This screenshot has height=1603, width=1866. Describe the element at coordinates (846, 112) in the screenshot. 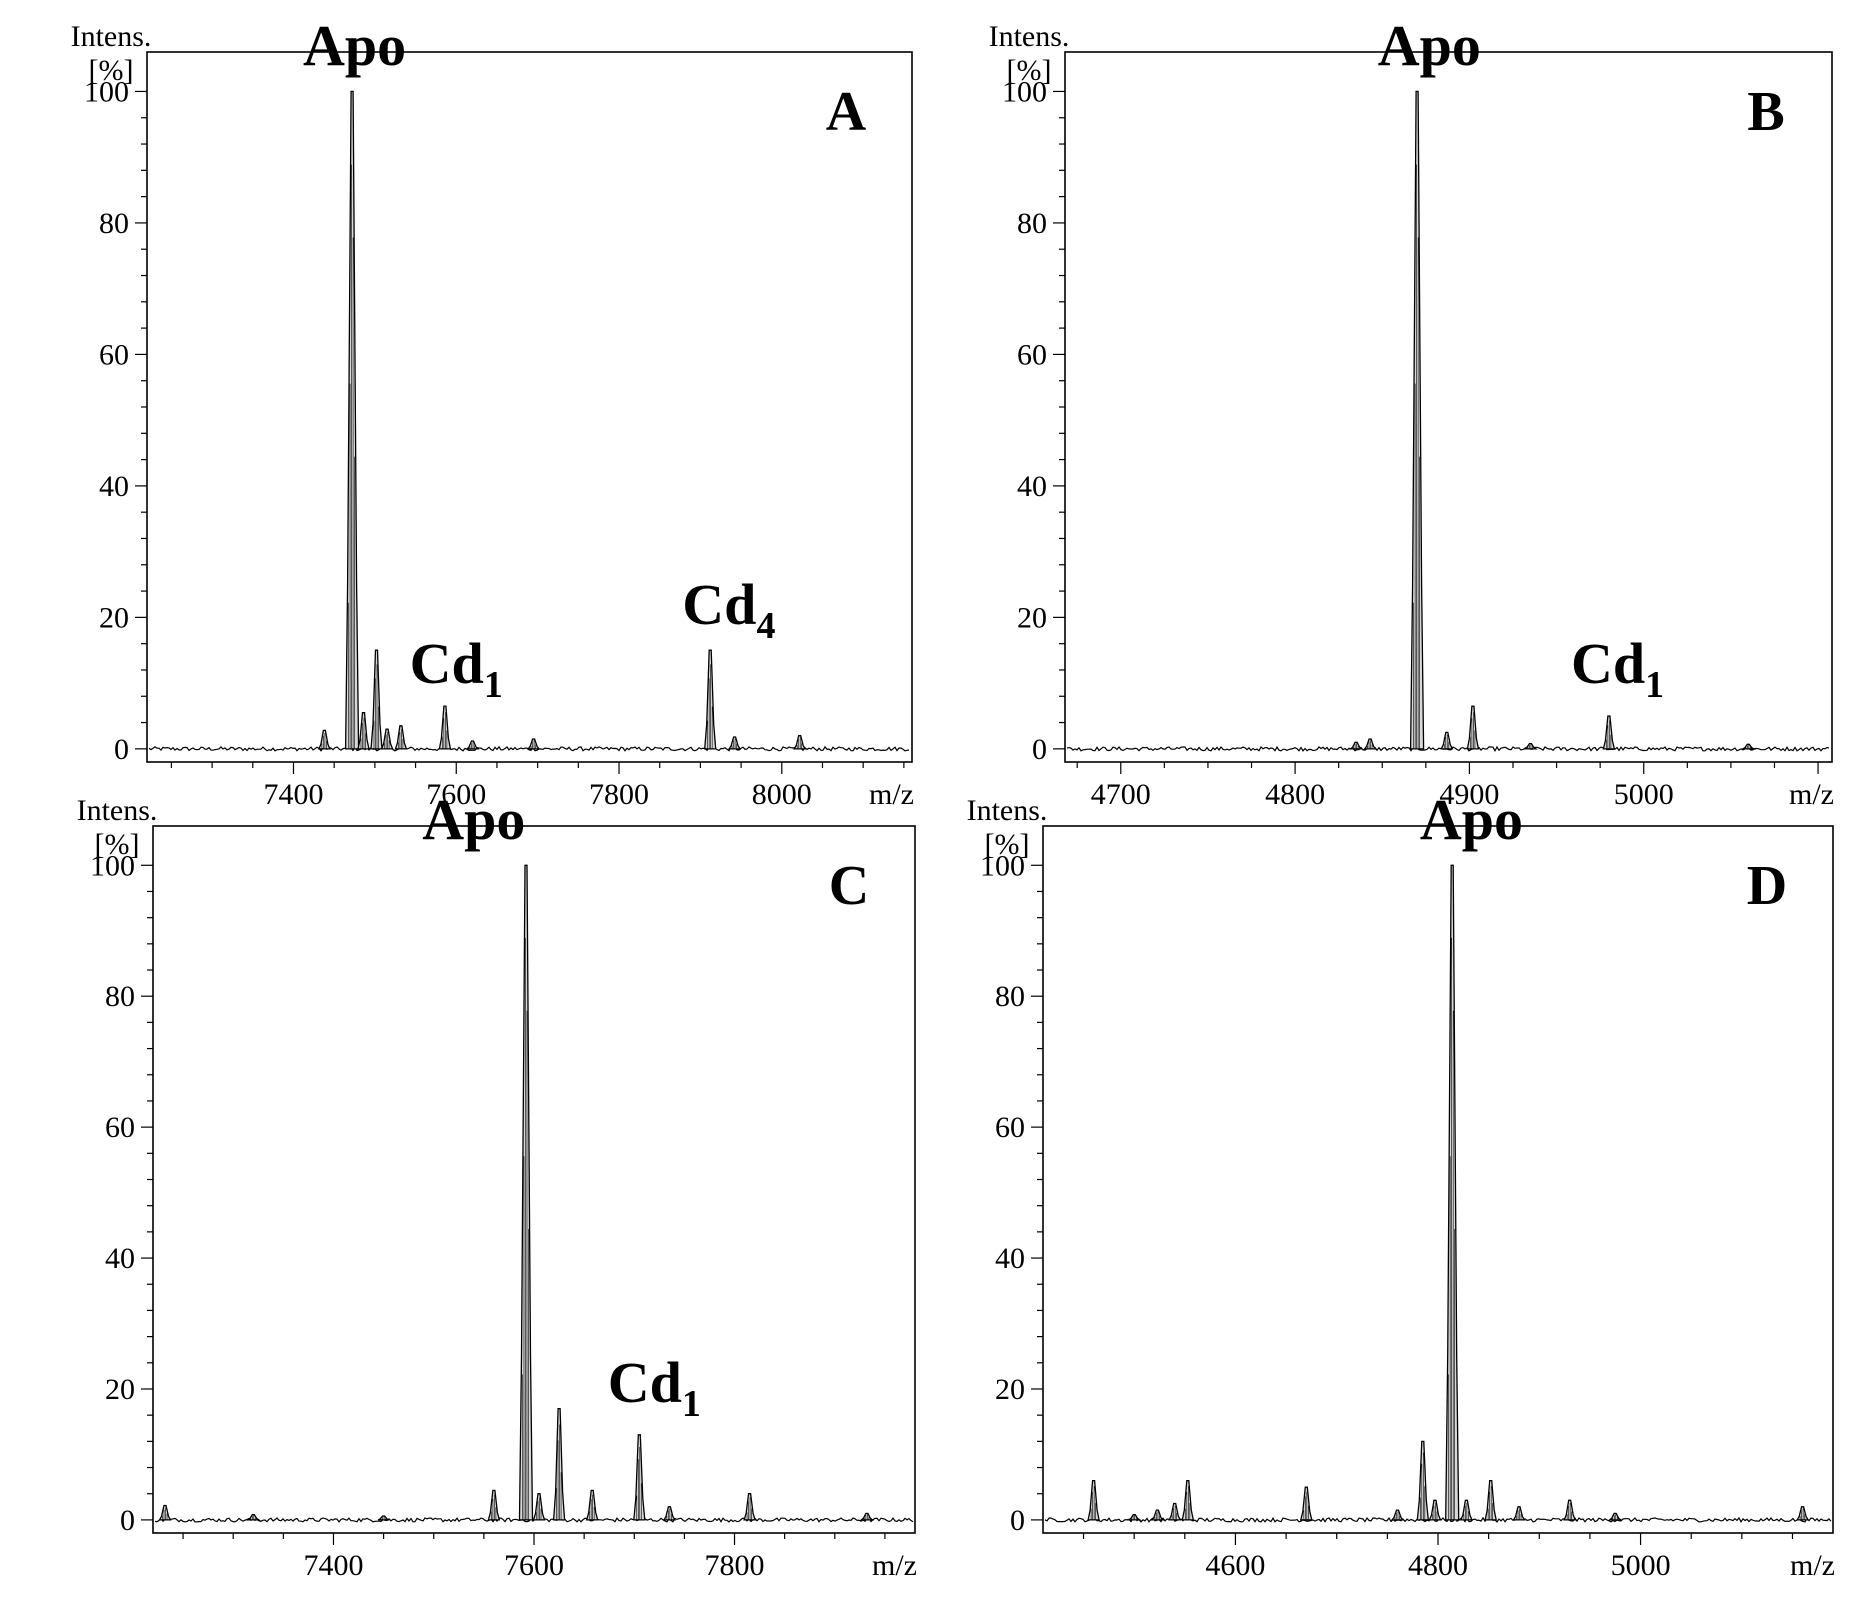

I see `panel-letter: A` at that location.